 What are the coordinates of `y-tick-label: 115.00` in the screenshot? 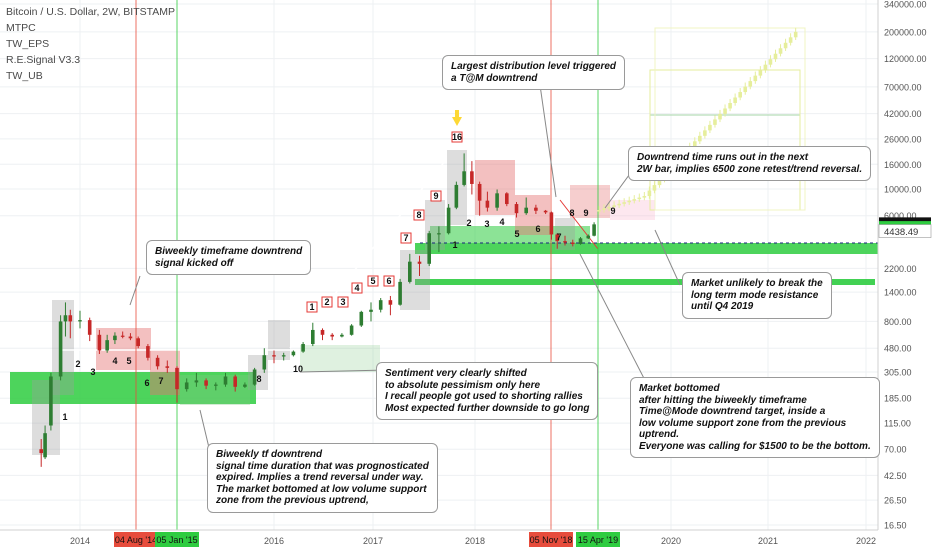 It's located at (897, 424).